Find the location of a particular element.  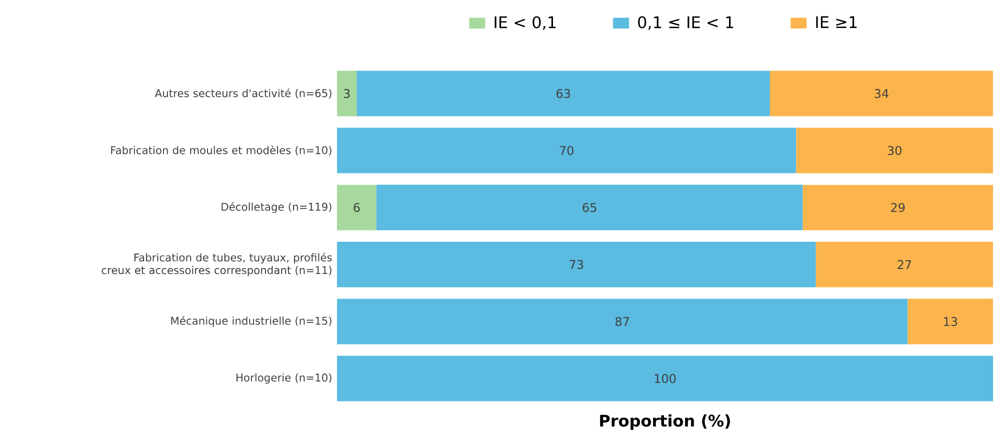

data-label: 70 is located at coordinates (567, 151).